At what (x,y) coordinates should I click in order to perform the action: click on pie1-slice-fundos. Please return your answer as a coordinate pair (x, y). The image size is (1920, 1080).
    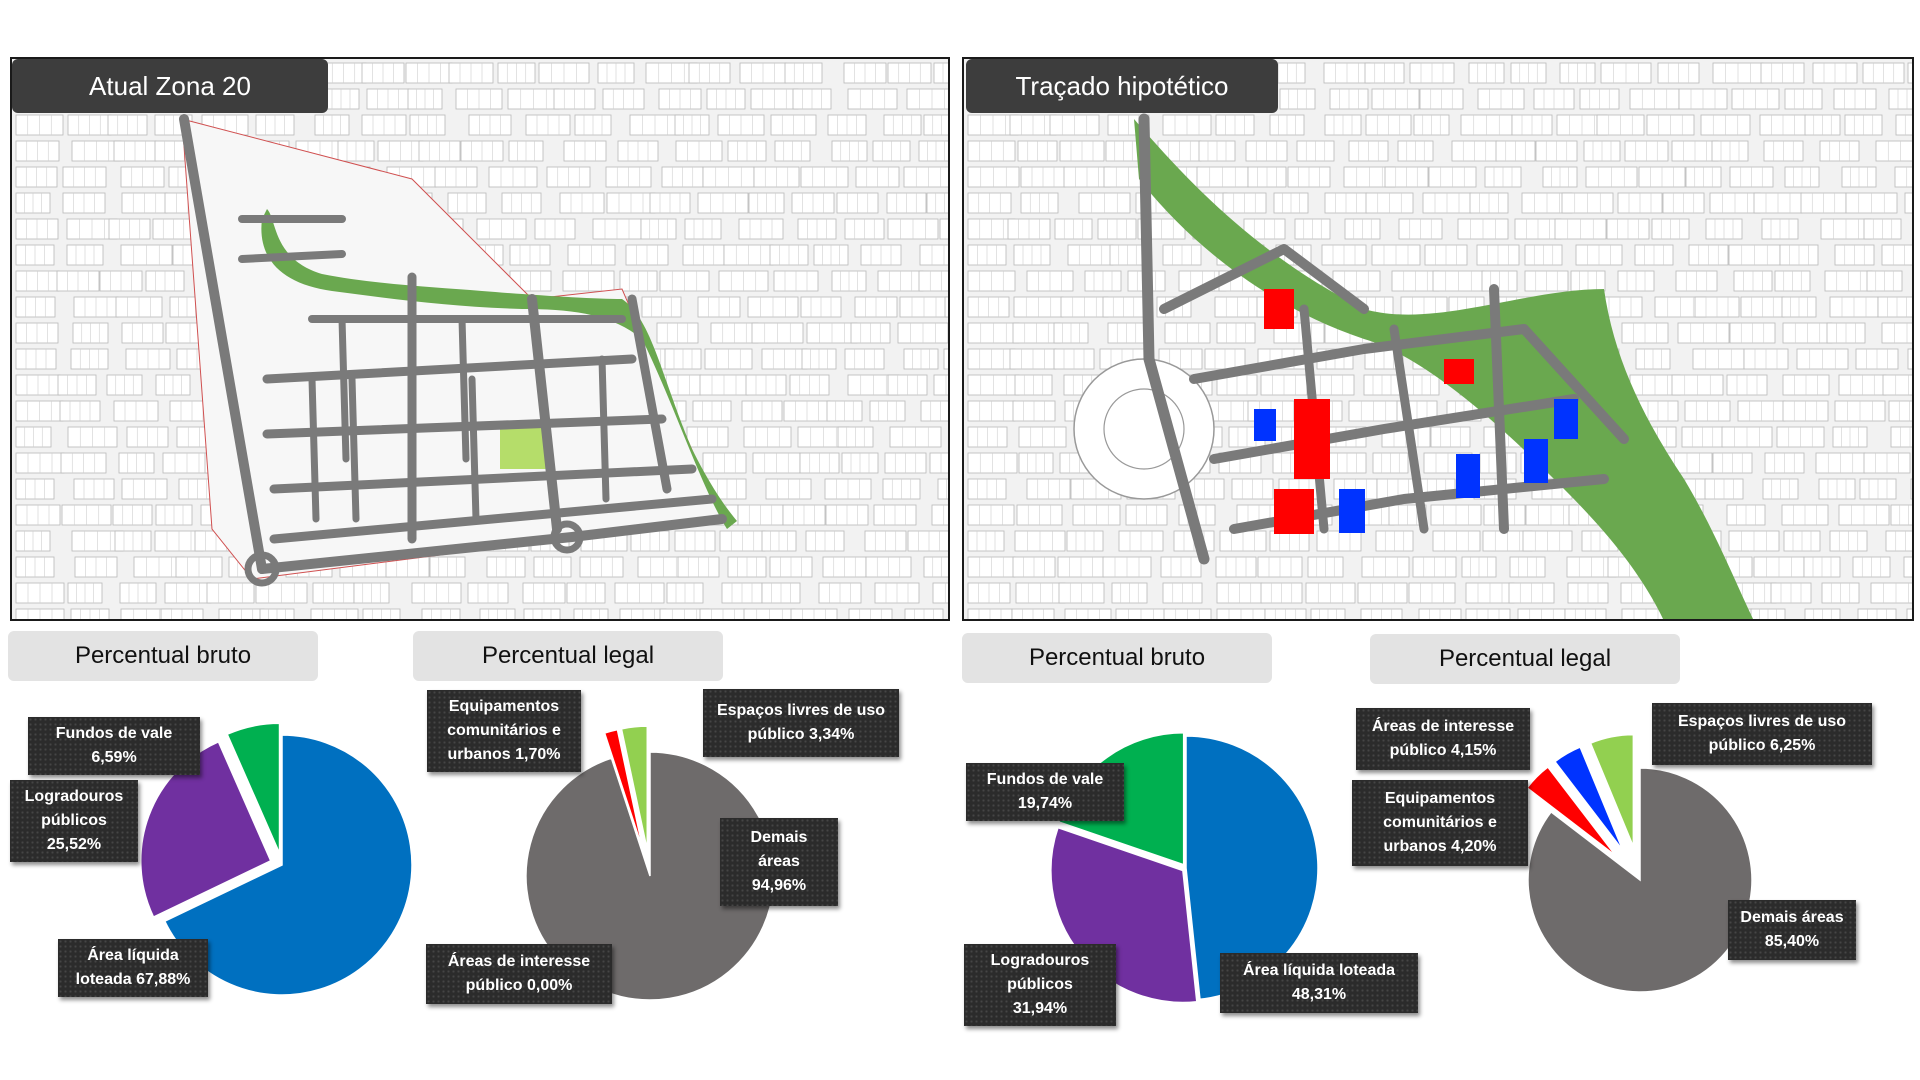
    Looking at the image, I should click on (253, 788).